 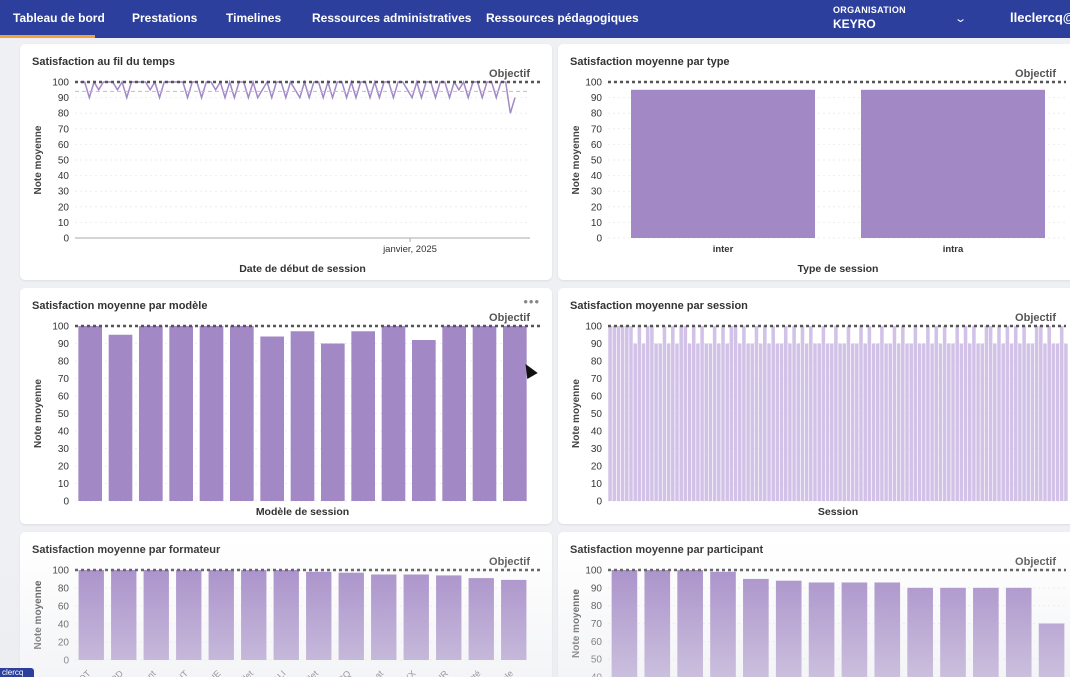 What do you see at coordinates (531, 301) in the screenshot?
I see `more-options-icon: •••` at bounding box center [531, 301].